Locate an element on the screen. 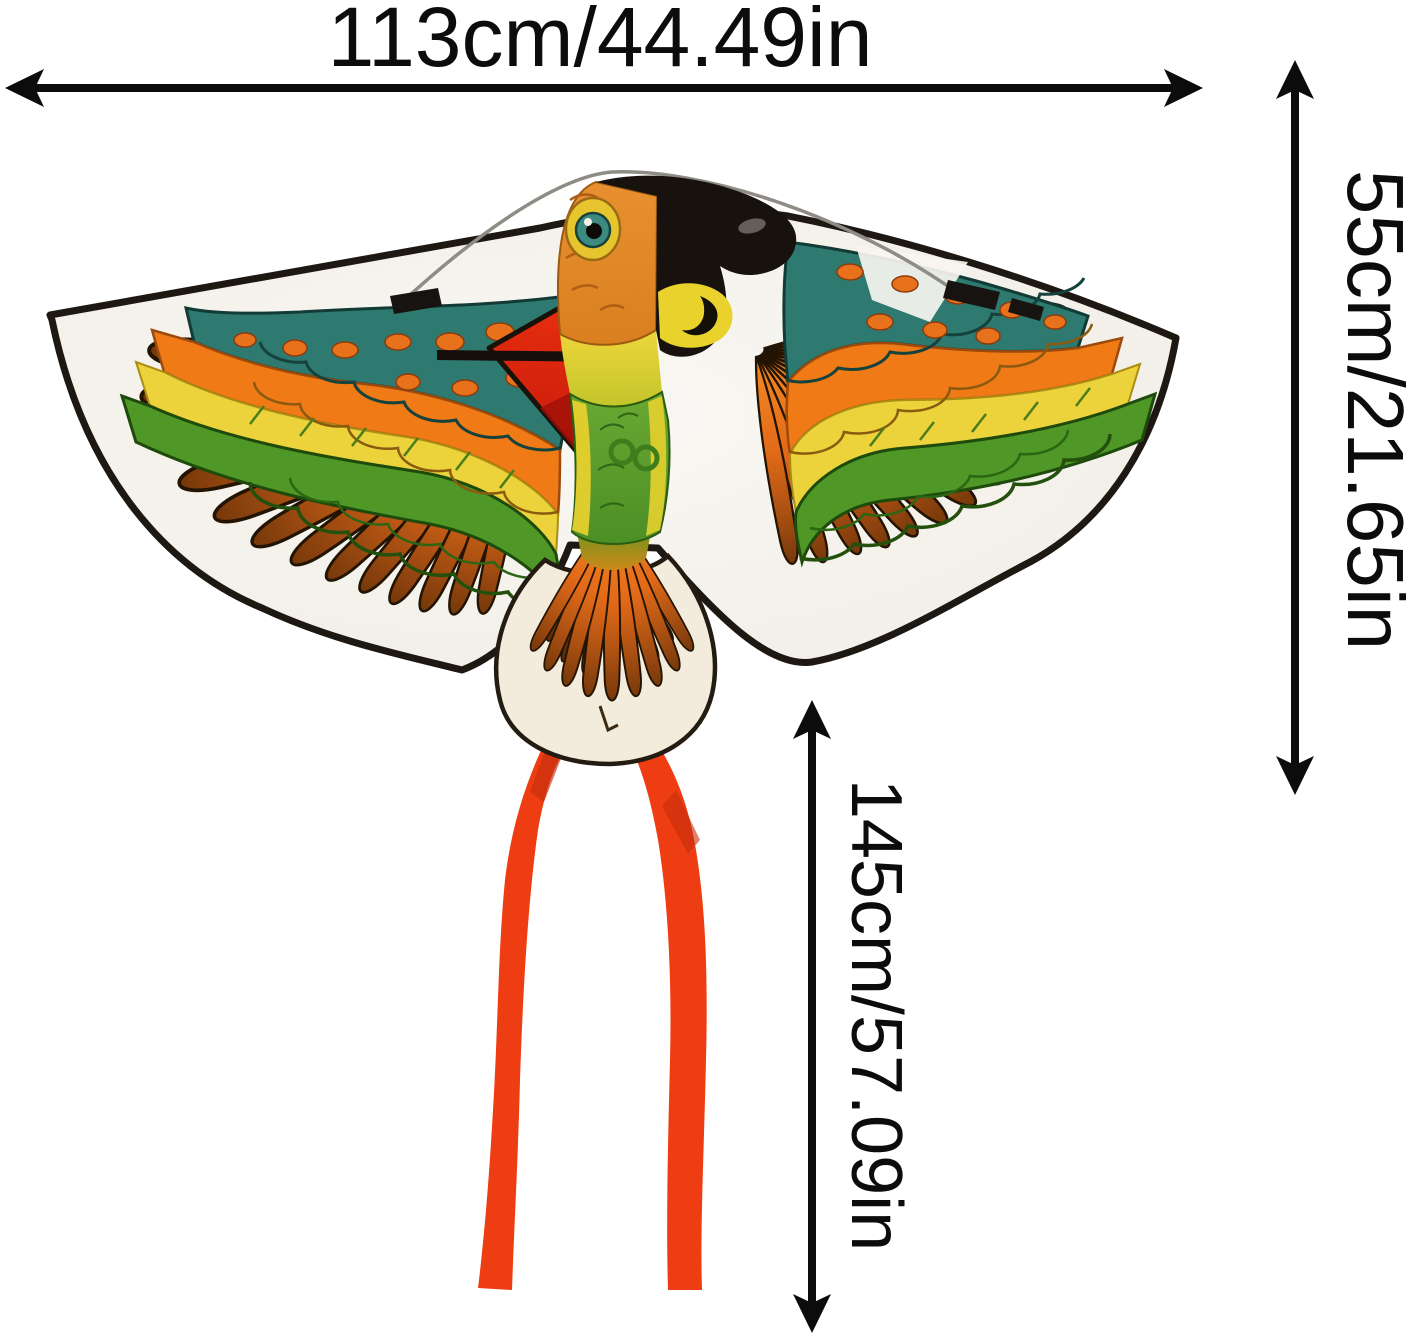 This screenshot has height=1340, width=1411. tail-length-dimension: 145cm/57.09in is located at coordinates (854, 1016).